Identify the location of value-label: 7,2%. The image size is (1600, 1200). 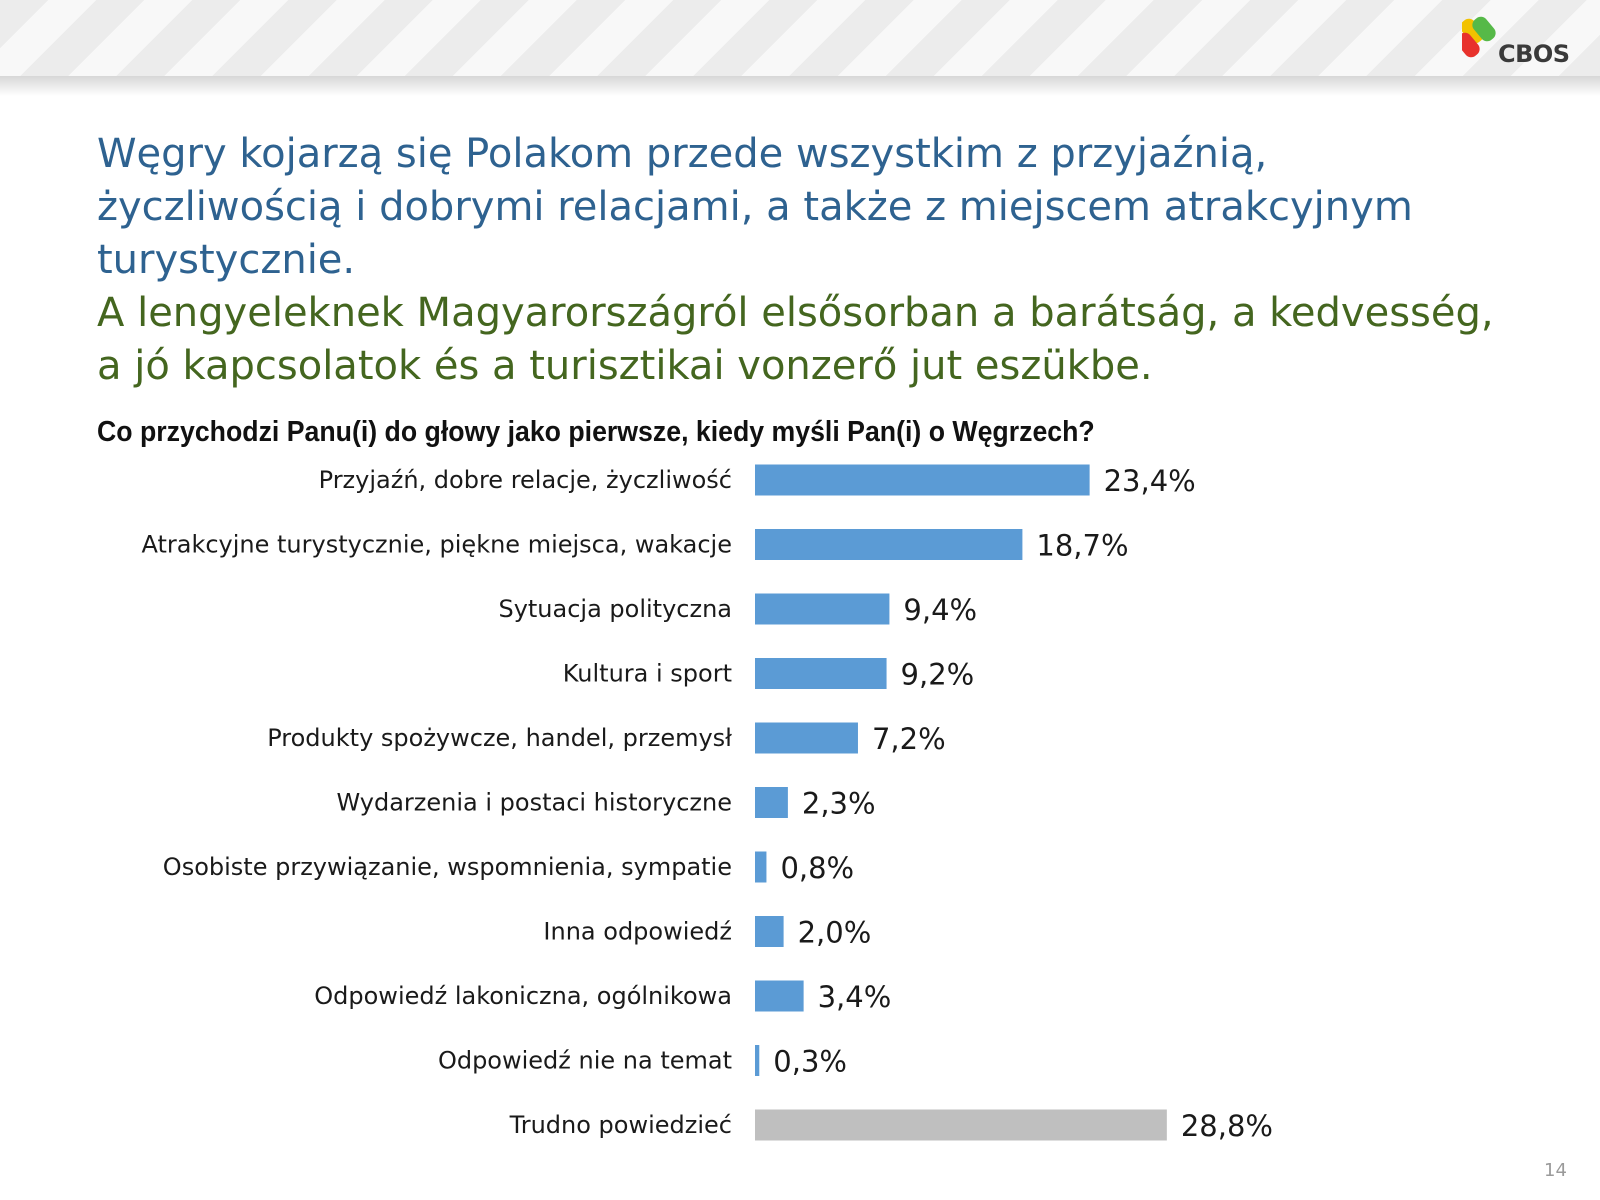
(909, 739).